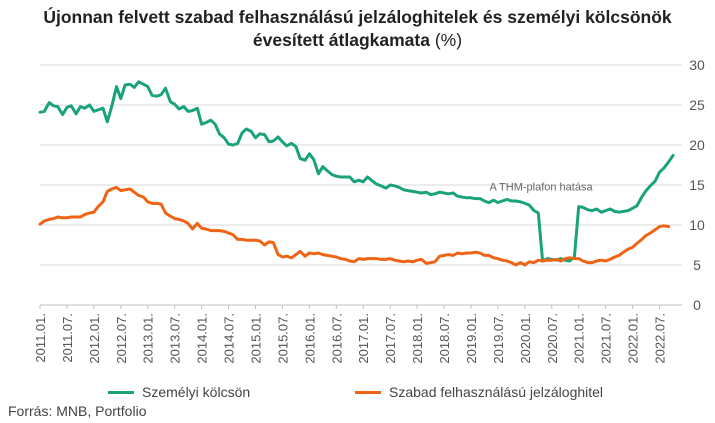 The width and height of the screenshot is (715, 423). What do you see at coordinates (196, 392) in the screenshot?
I see `legend-label: Személyi kölcsön` at bounding box center [196, 392].